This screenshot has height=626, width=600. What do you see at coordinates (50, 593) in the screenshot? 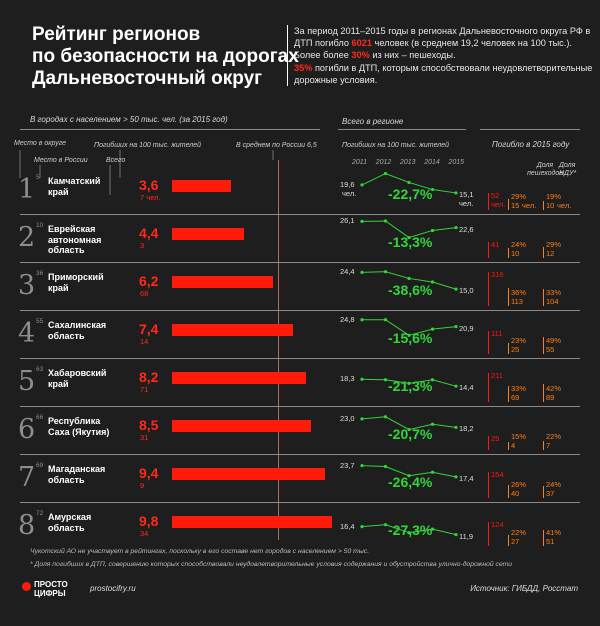
I see `logo-line-2: ЦИФРЫ` at bounding box center [50, 593].